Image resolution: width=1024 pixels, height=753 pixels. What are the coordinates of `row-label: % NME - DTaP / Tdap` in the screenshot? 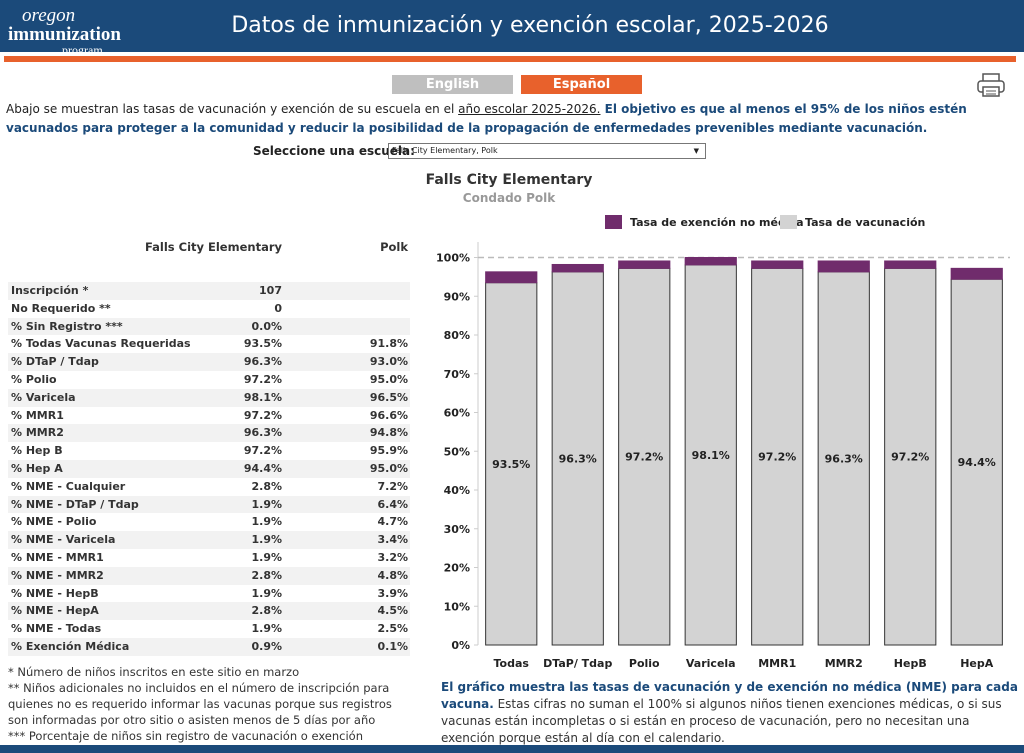 It's located at (75, 504).